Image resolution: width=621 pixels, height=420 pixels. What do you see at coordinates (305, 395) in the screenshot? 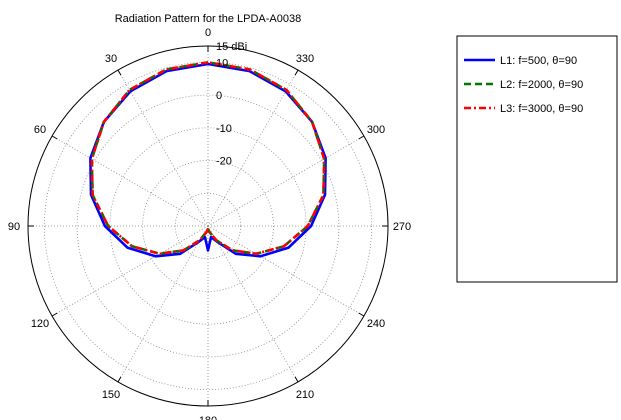
I see `angle-label: 210` at bounding box center [305, 395].